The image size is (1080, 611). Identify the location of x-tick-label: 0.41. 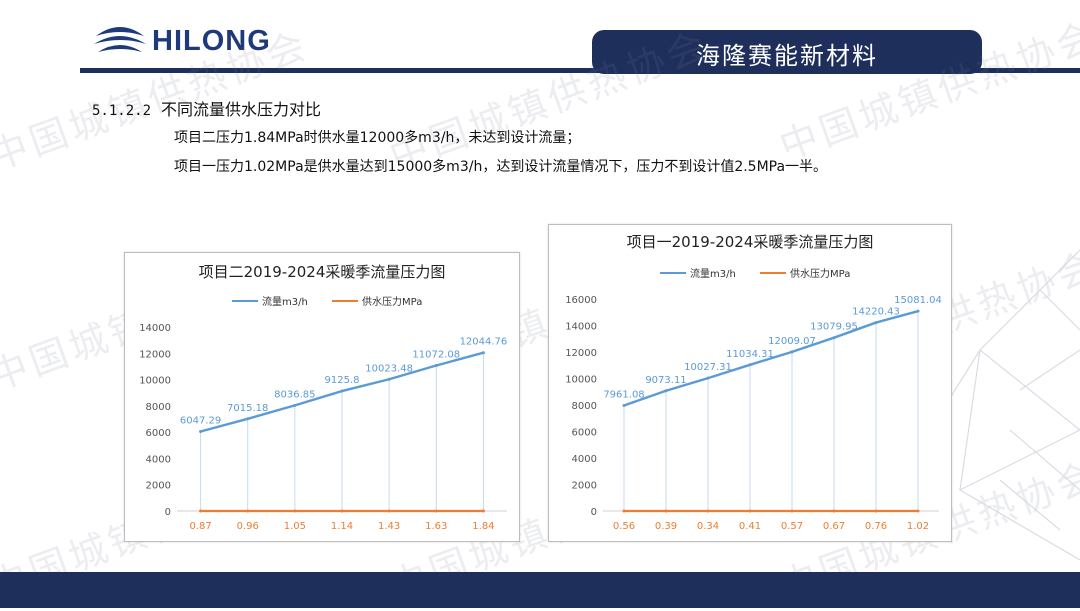
(750, 526).